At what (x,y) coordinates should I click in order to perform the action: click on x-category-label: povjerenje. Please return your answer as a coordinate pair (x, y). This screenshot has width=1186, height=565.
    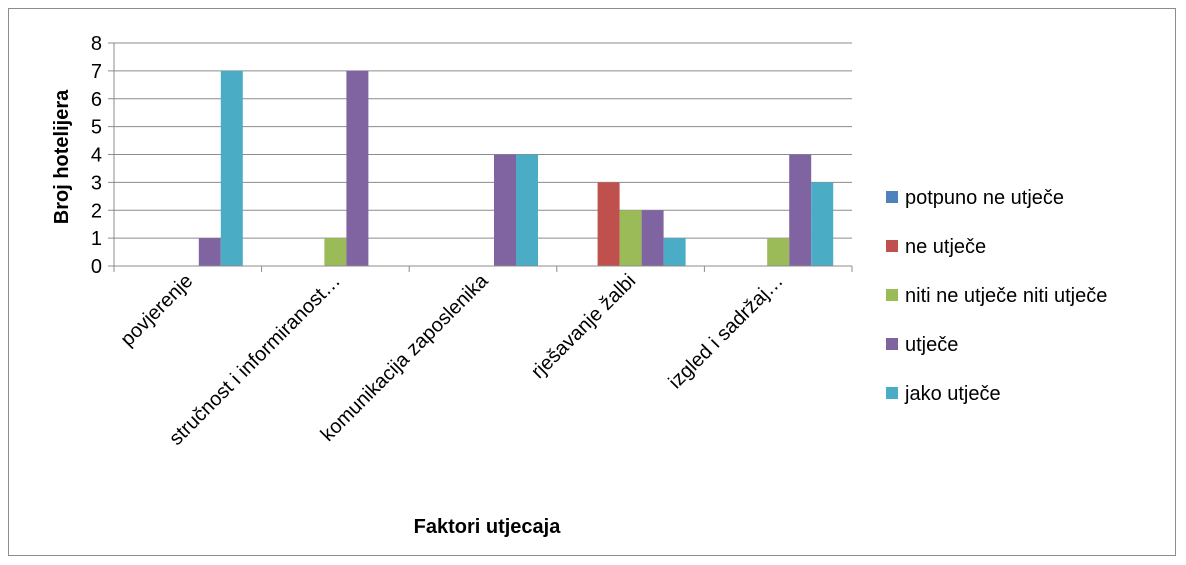
    Looking at the image, I should click on (157, 310).